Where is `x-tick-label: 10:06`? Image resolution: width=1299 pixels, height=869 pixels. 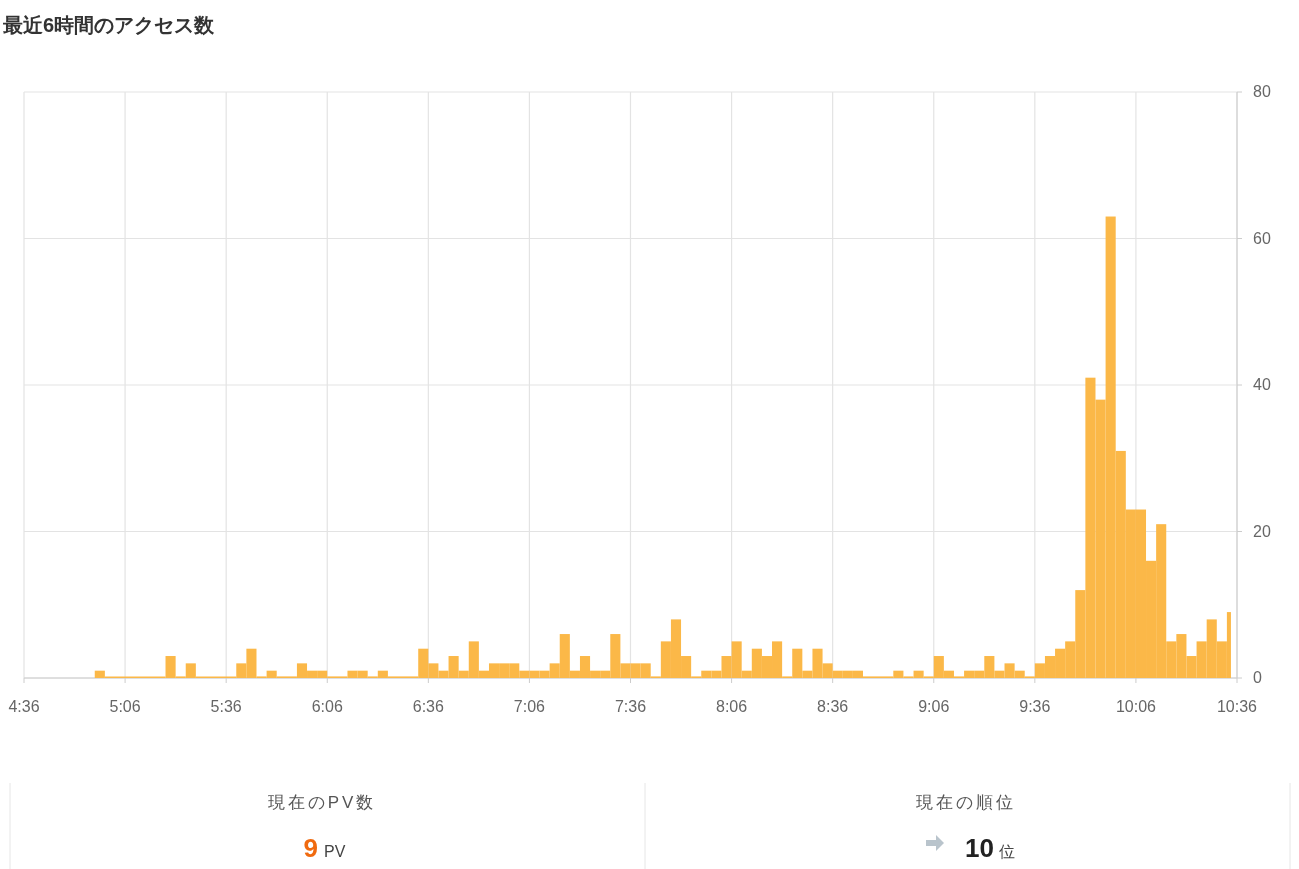
x-tick-label: 10:06 is located at coordinates (1136, 706).